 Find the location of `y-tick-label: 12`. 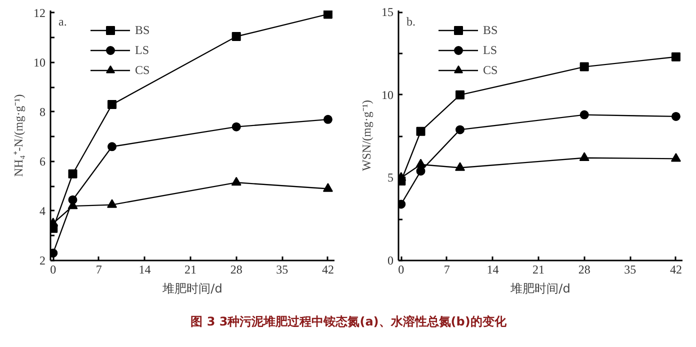

y-tick-label: 12 is located at coordinates (40, 13).